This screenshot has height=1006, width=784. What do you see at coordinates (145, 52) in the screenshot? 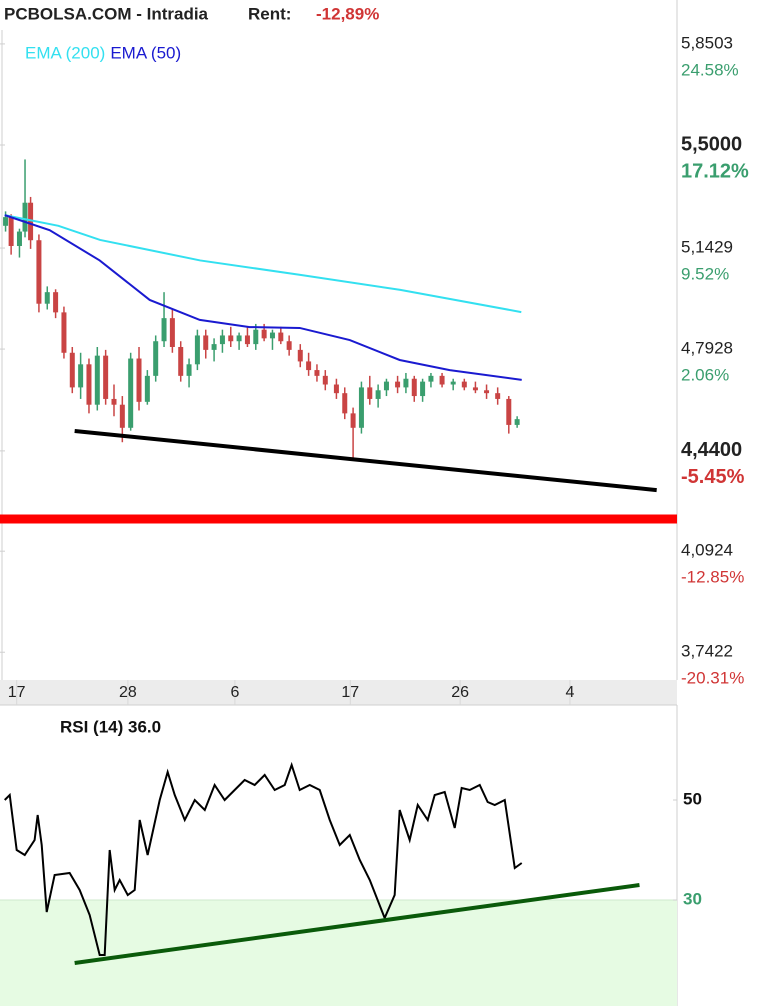
I see `legend-entry: EMA (50)` at bounding box center [145, 52].